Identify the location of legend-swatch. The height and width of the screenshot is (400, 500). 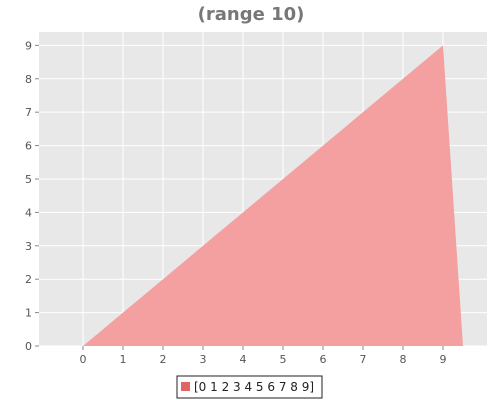
(185, 386).